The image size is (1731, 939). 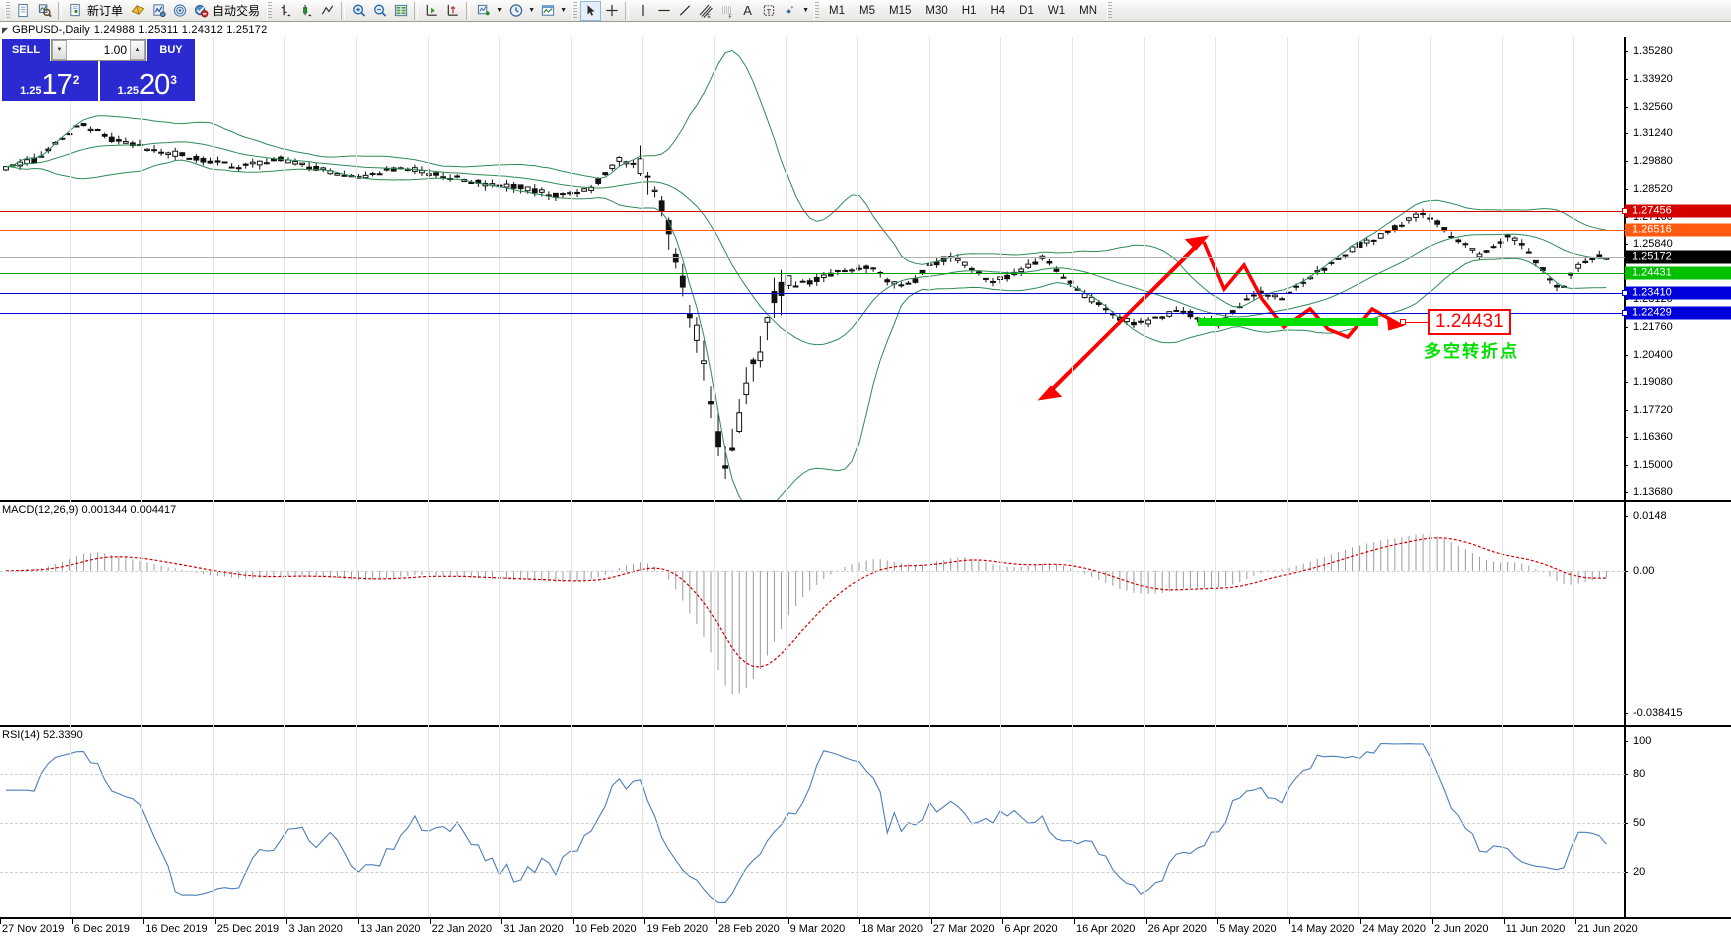 What do you see at coordinates (1678, 613) in the screenshot?
I see `macd-axis: 0.0148 0.00 -0.038415` at bounding box center [1678, 613].